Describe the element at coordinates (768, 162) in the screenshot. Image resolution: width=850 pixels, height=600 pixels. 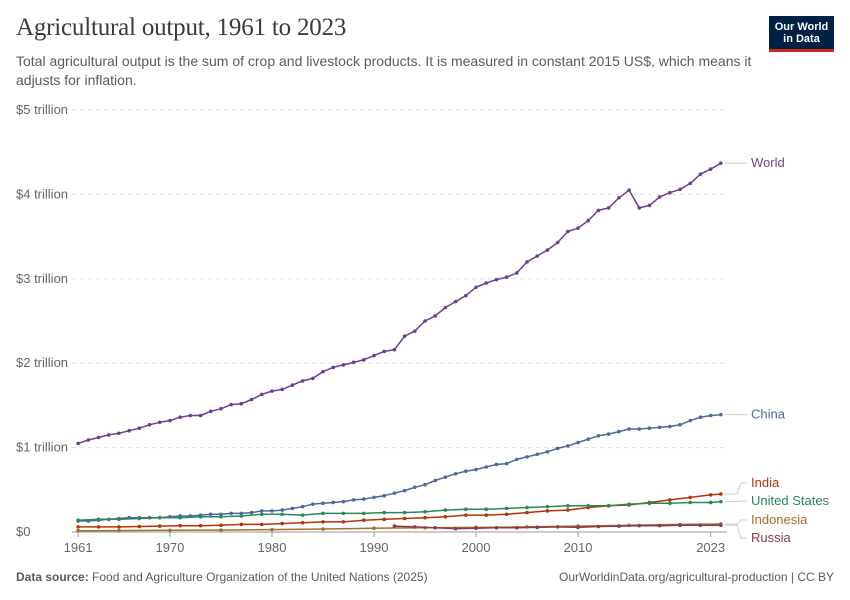
I see `series-label: World` at that location.